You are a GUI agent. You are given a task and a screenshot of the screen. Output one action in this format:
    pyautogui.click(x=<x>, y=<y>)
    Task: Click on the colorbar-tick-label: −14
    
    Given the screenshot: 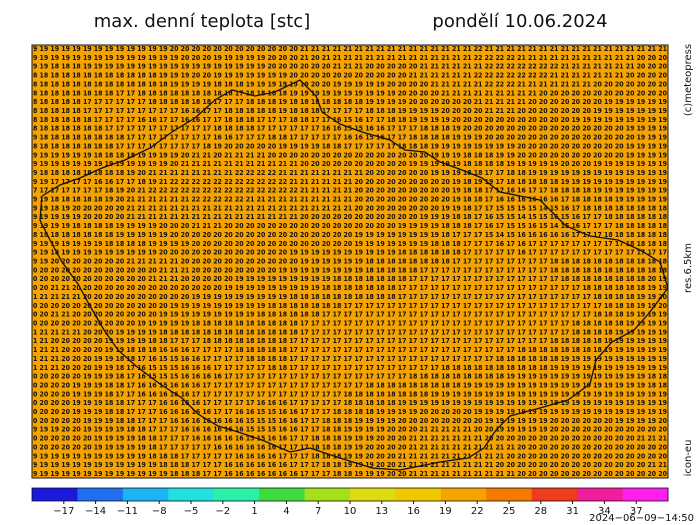 What is the action you would take?
    pyautogui.click(x=95, y=511)
    